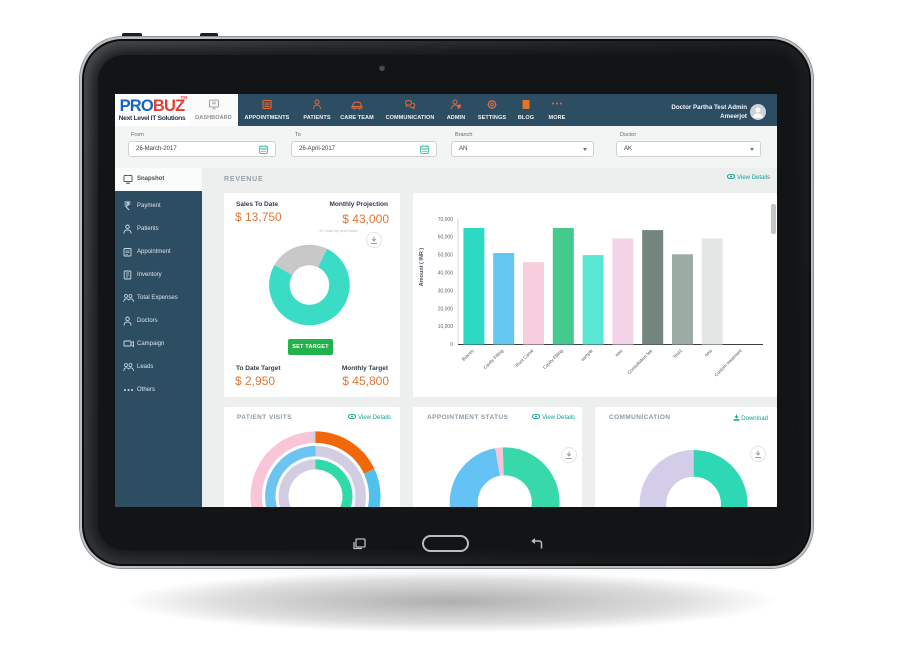  What do you see at coordinates (446, 237) in the screenshot?
I see `svg-text: 60,000` at bounding box center [446, 237].